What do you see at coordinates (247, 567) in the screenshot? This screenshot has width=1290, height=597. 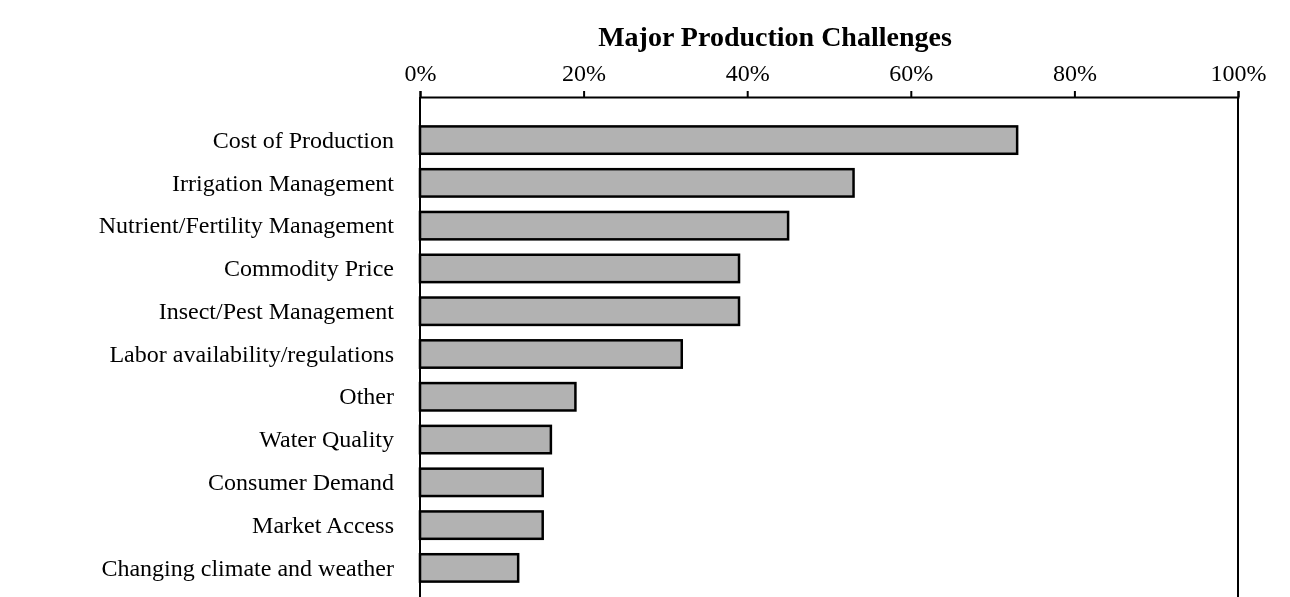 I see `y-tick-label: Changing climate and weather` at bounding box center [247, 567].